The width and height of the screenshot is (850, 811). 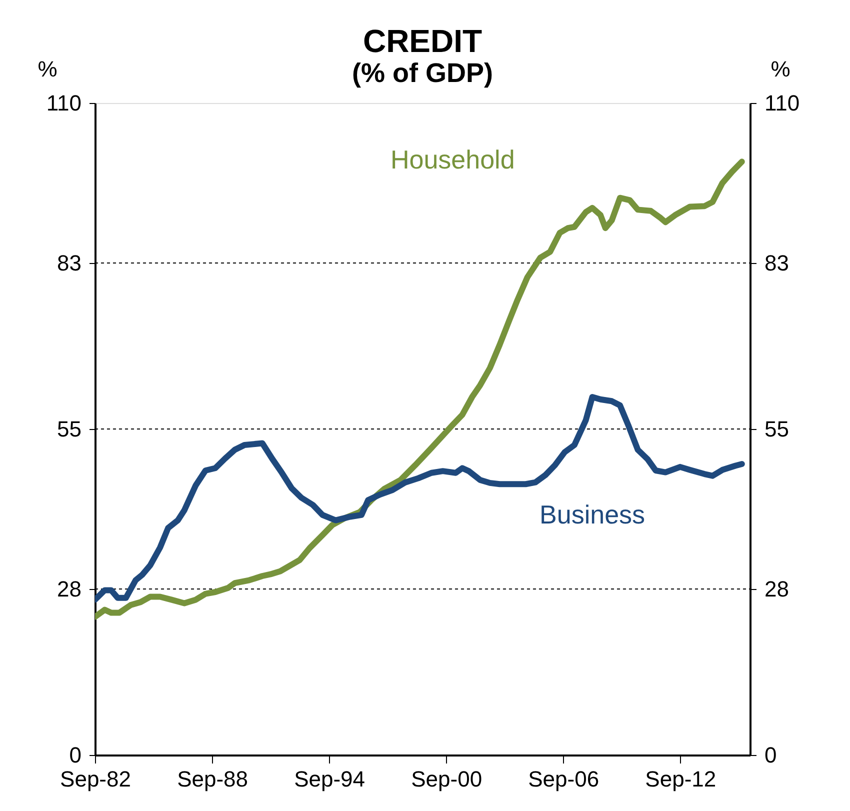 What do you see at coordinates (422, 41) in the screenshot?
I see `chart-title: CREDIT` at bounding box center [422, 41].